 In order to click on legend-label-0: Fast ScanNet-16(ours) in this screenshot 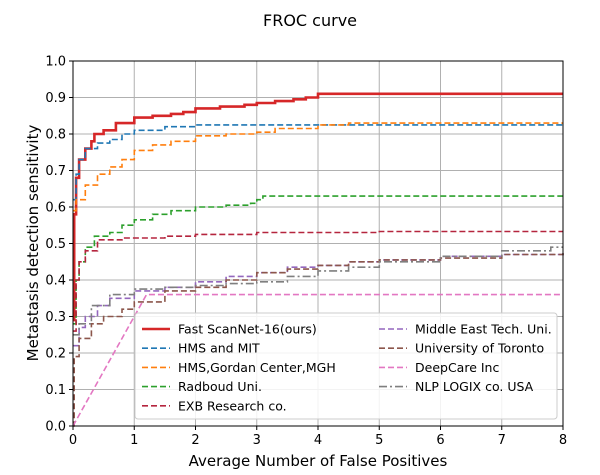, I will do `click(247, 329)`.